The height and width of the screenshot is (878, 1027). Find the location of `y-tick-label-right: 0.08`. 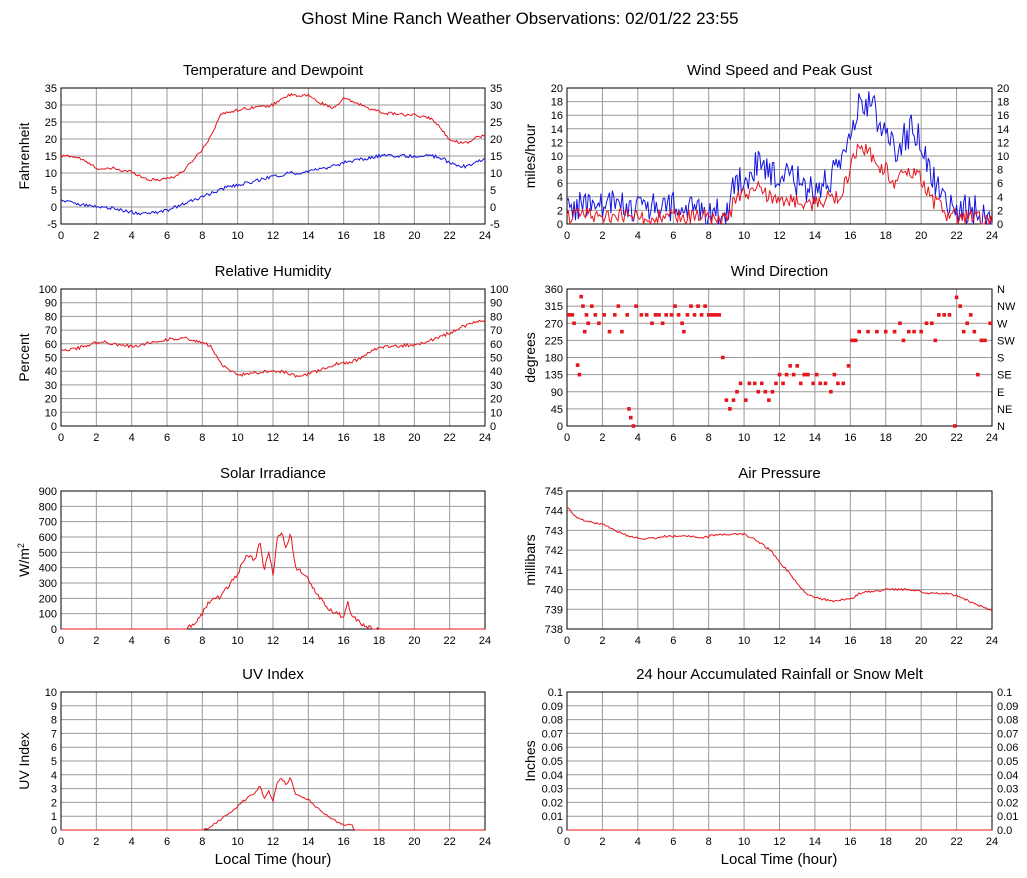

y-tick-label-right: 0.08 is located at coordinates (1007, 721).